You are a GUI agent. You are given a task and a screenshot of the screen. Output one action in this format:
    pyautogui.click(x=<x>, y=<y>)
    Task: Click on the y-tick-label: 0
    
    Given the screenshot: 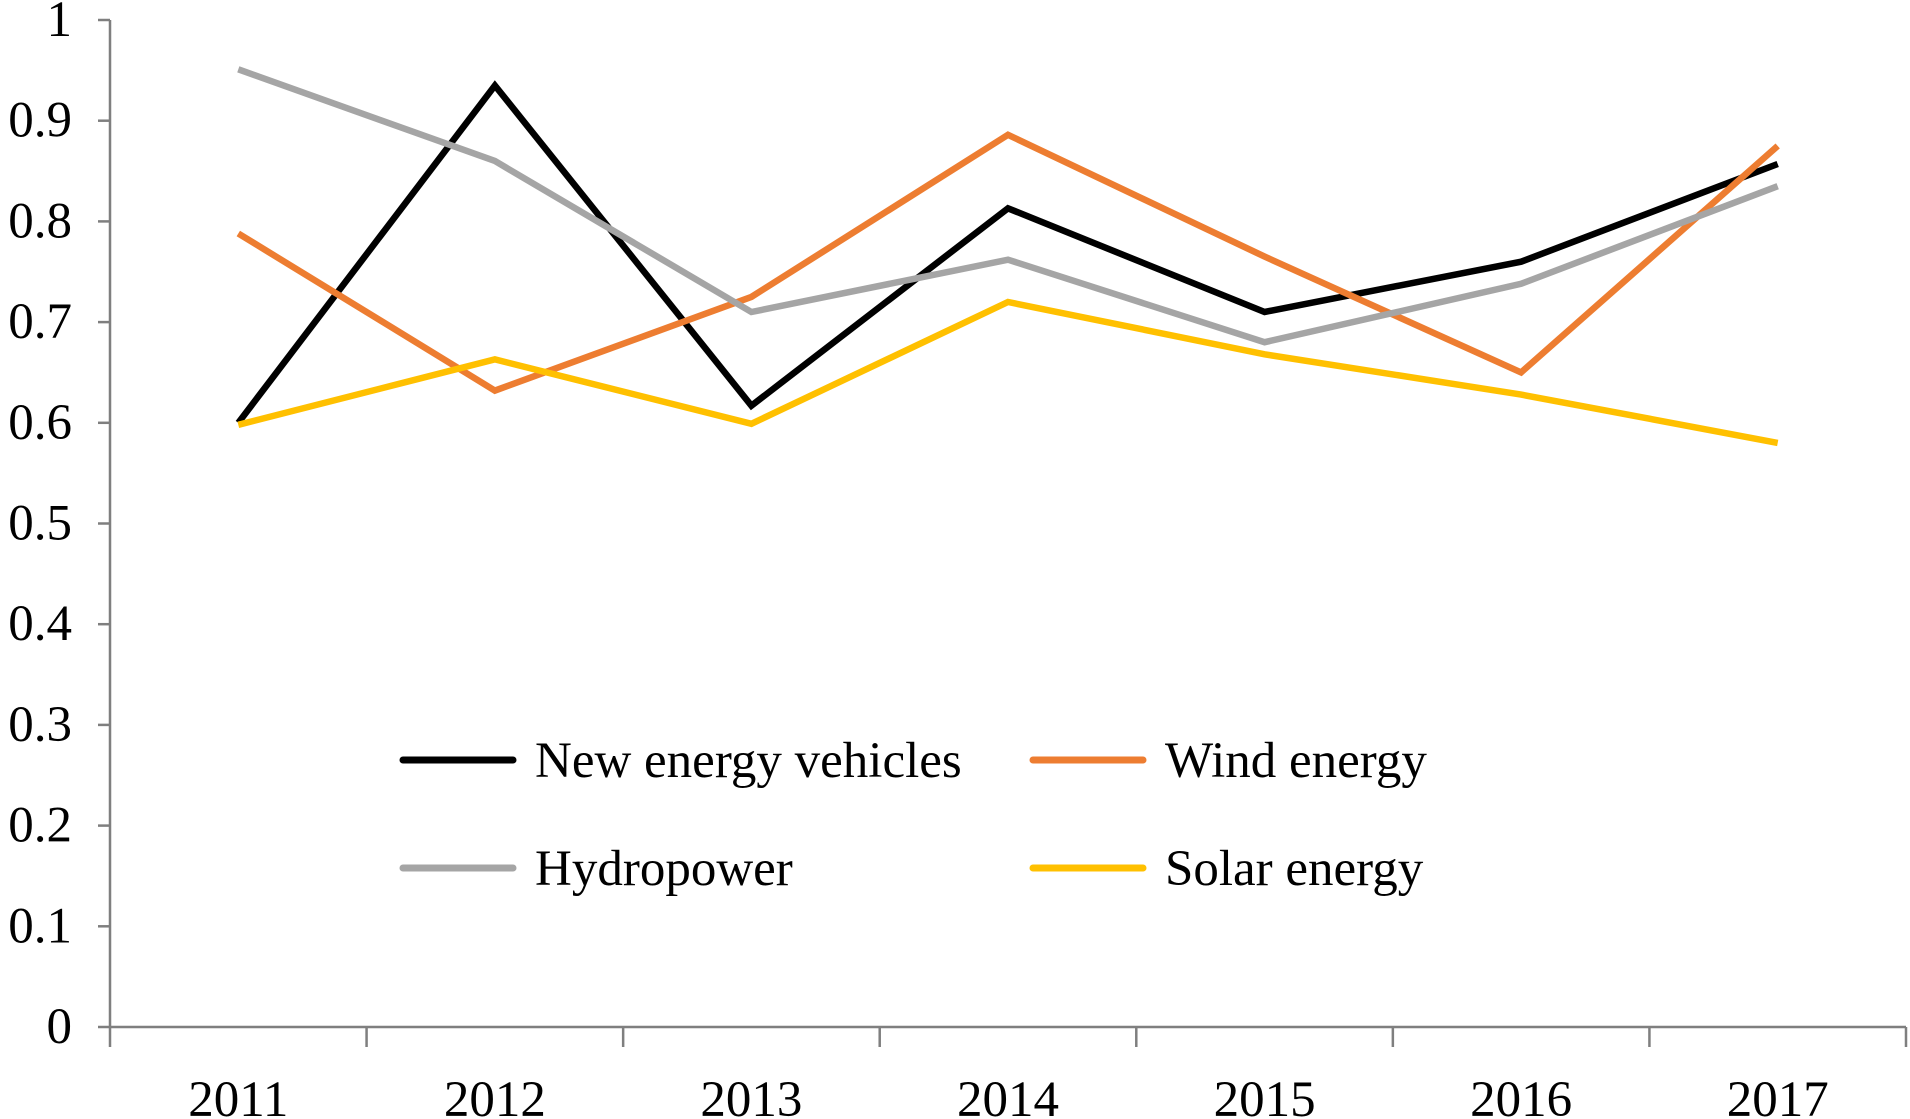 What is the action you would take?
    pyautogui.click(x=60, y=1027)
    